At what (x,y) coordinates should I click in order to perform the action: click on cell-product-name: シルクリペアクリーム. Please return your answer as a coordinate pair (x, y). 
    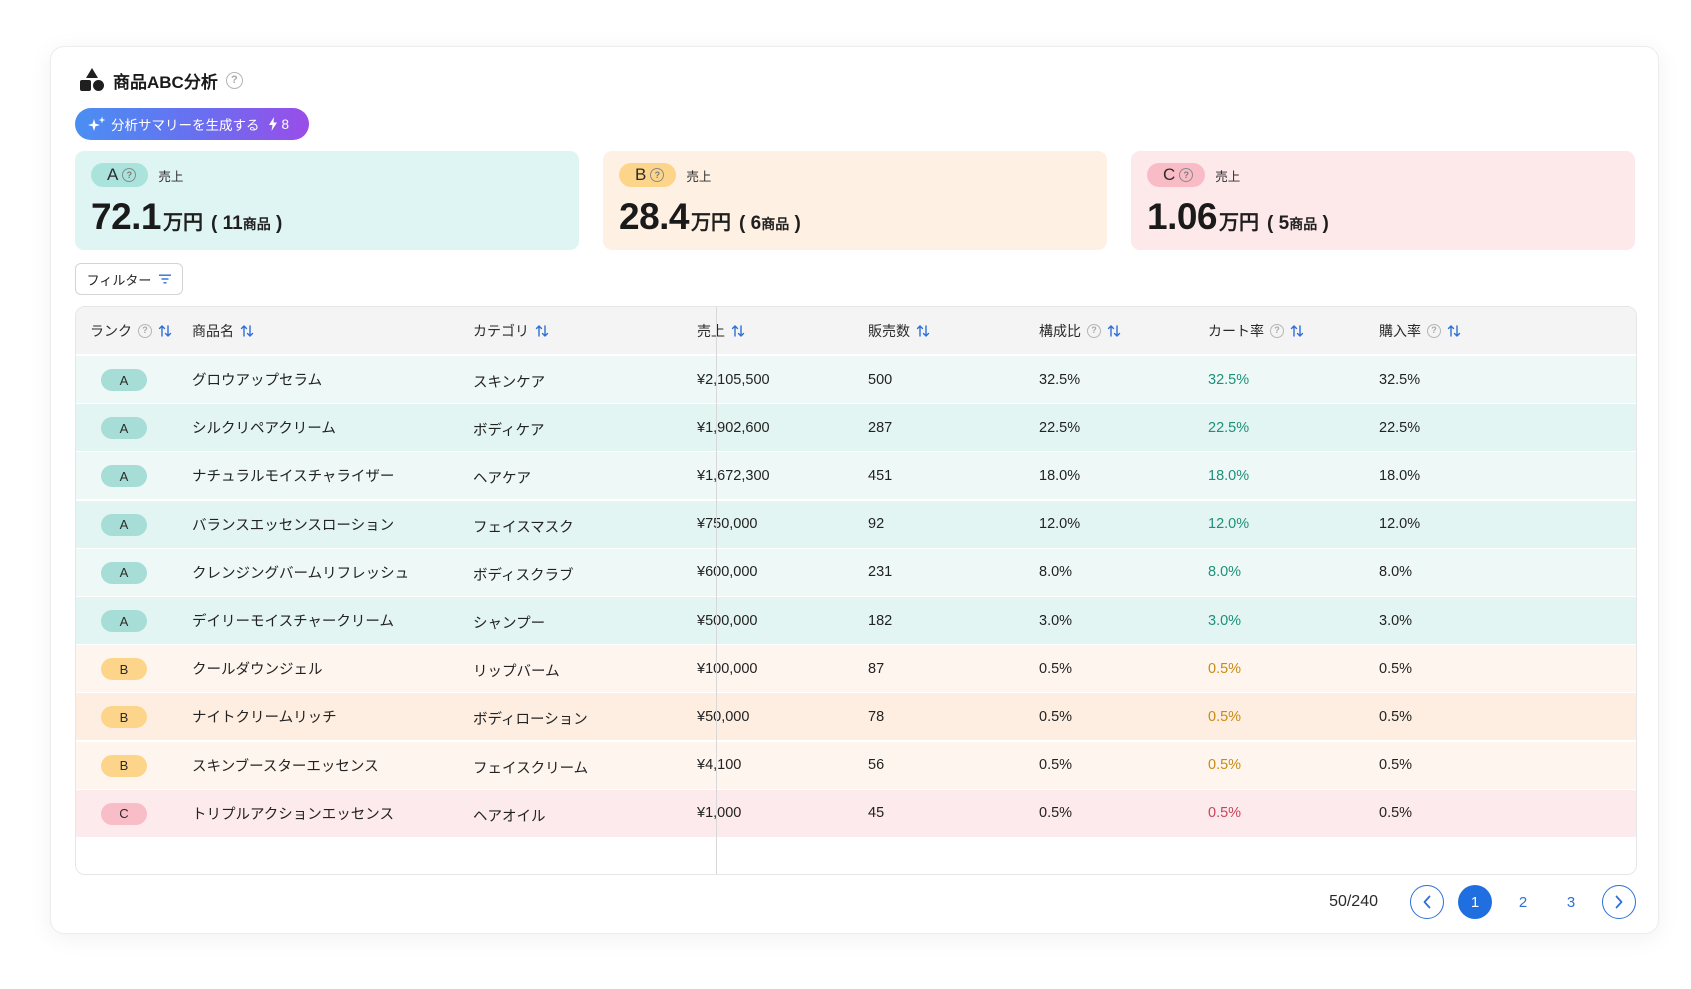
    Looking at the image, I should click on (264, 429).